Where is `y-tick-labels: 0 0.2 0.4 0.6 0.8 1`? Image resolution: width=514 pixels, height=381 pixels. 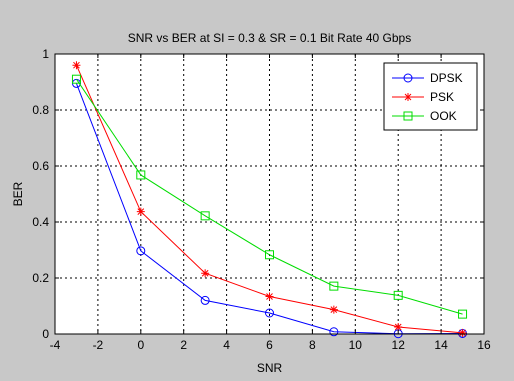
y-tick-labels: 0 0.2 0.4 0.6 0.8 1 is located at coordinates (40, 194).